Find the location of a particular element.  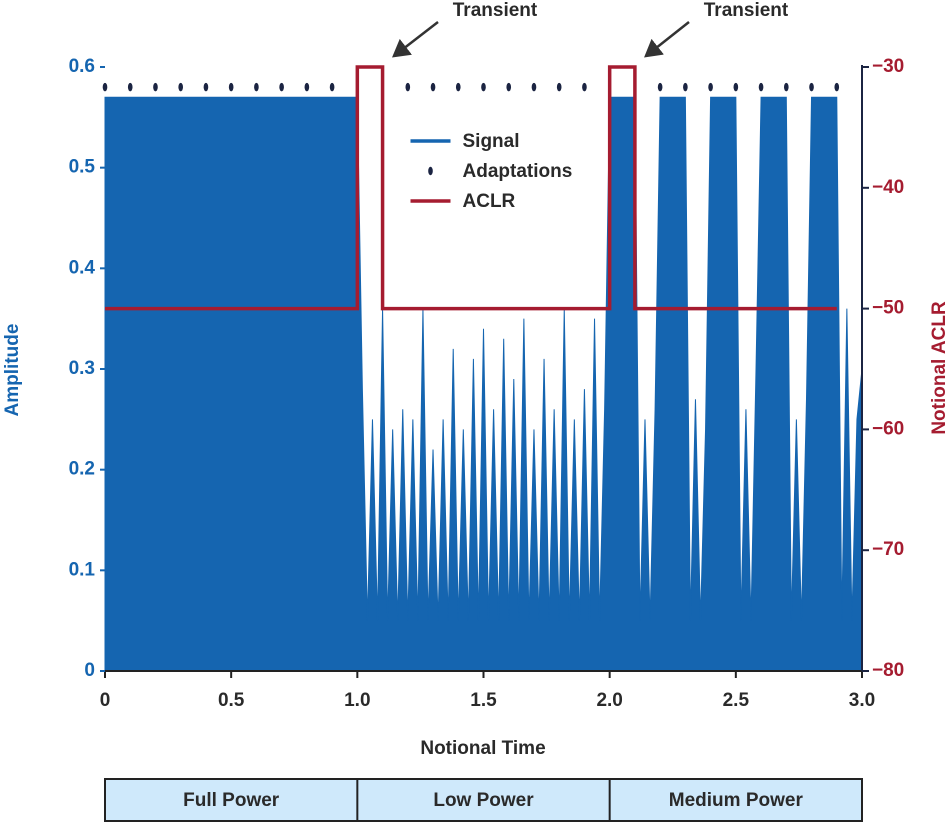

phase-label: Full Power is located at coordinates (231, 800).